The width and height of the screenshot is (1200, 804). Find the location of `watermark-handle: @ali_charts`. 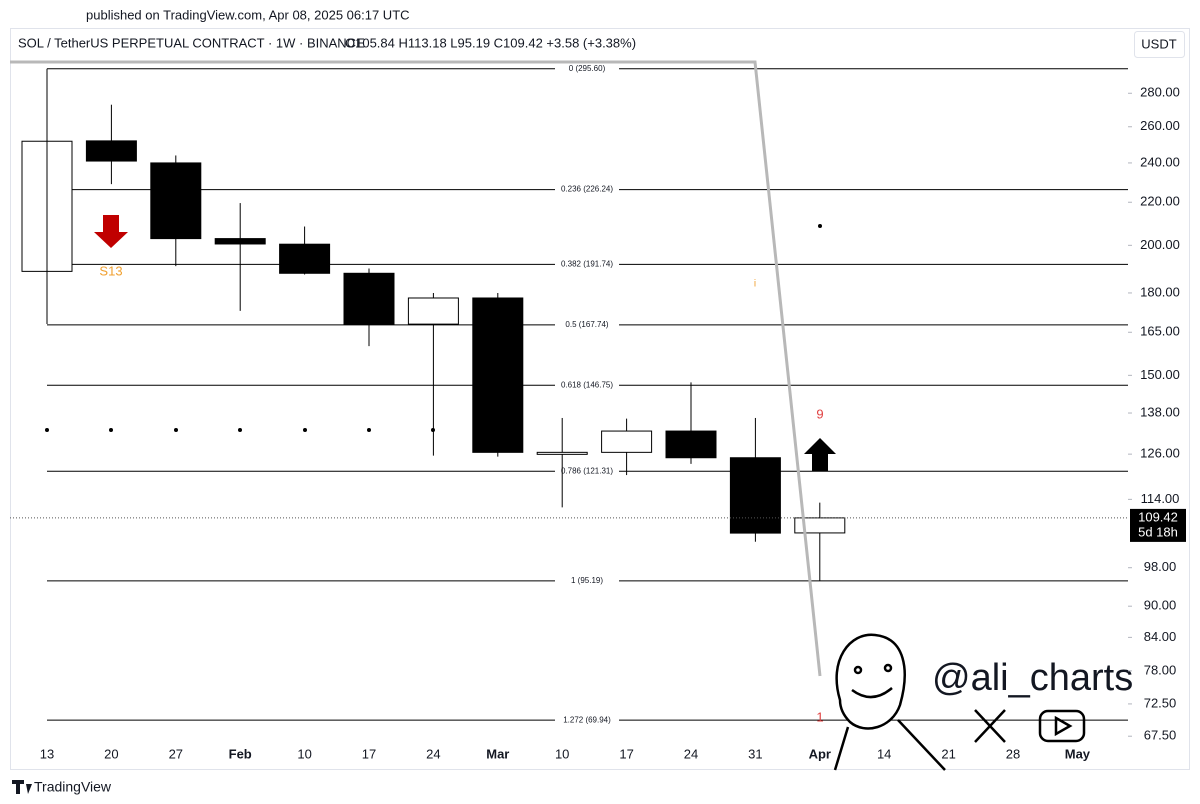

watermark-handle: @ali_charts is located at coordinates (1032, 678).